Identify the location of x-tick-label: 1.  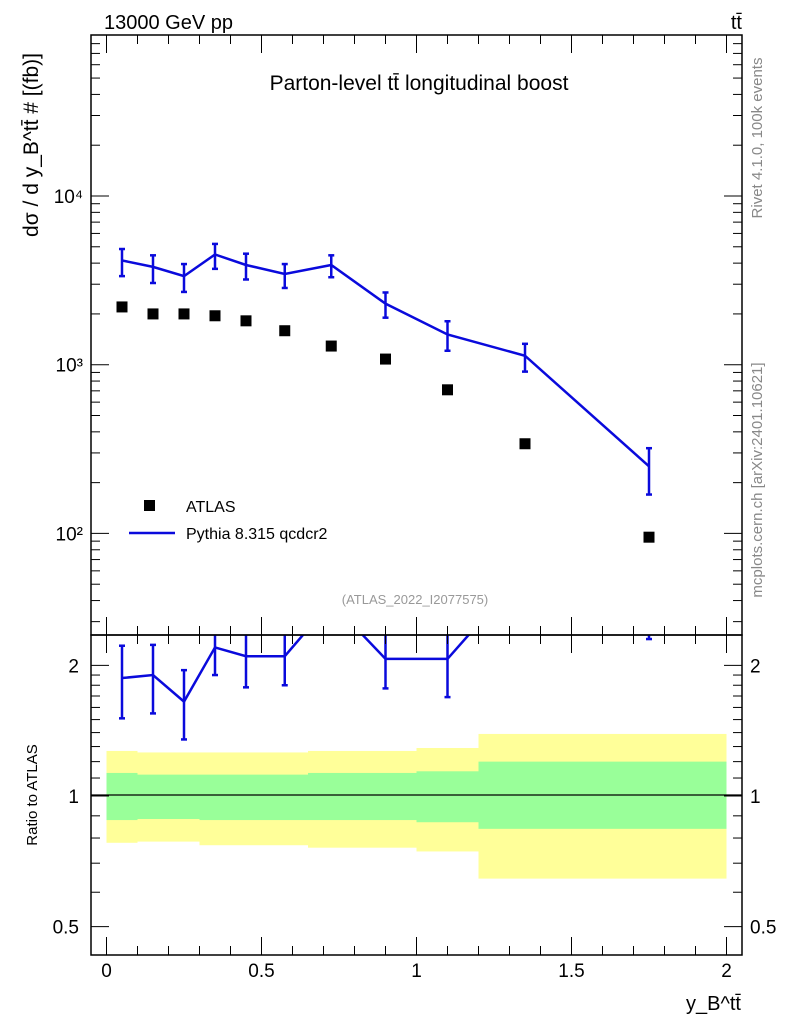
(416, 971).